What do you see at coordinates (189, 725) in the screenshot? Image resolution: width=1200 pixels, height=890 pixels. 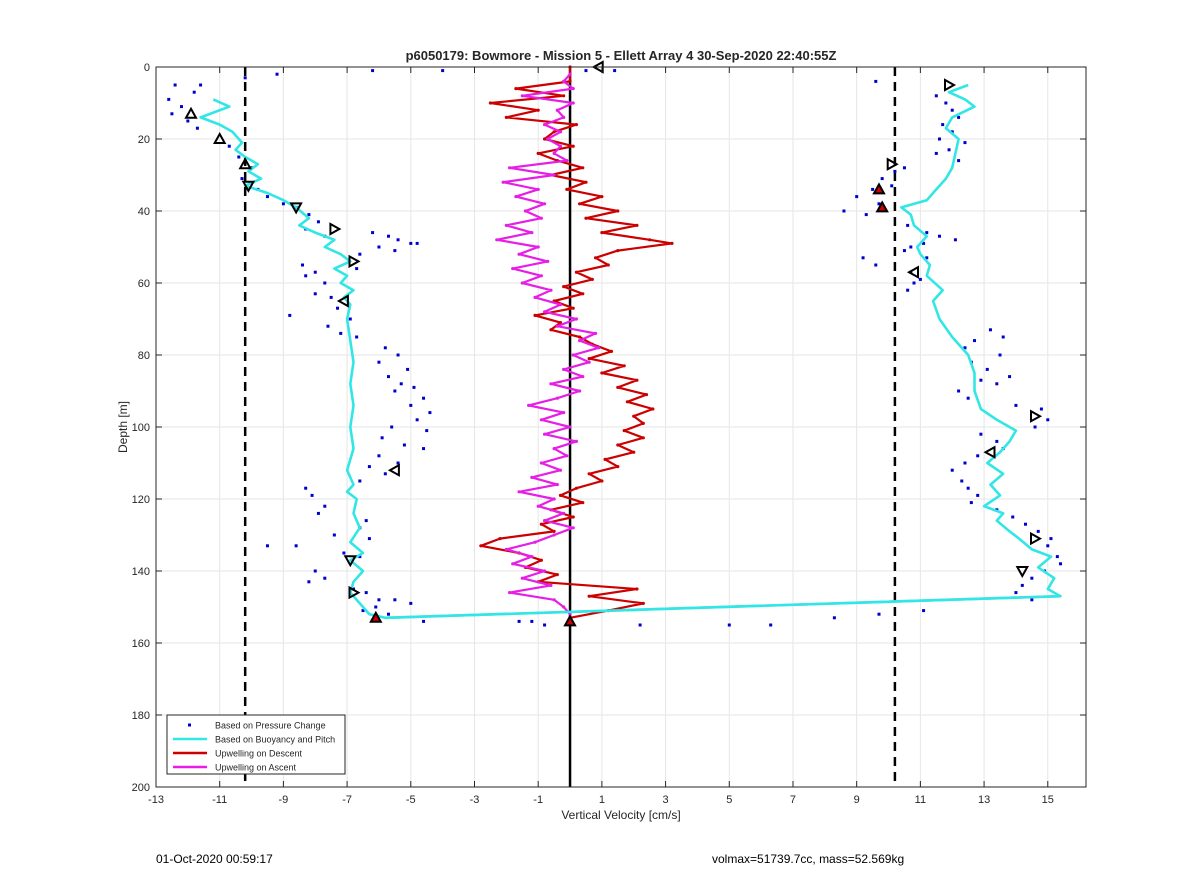 I see `legend-swatch` at bounding box center [189, 725].